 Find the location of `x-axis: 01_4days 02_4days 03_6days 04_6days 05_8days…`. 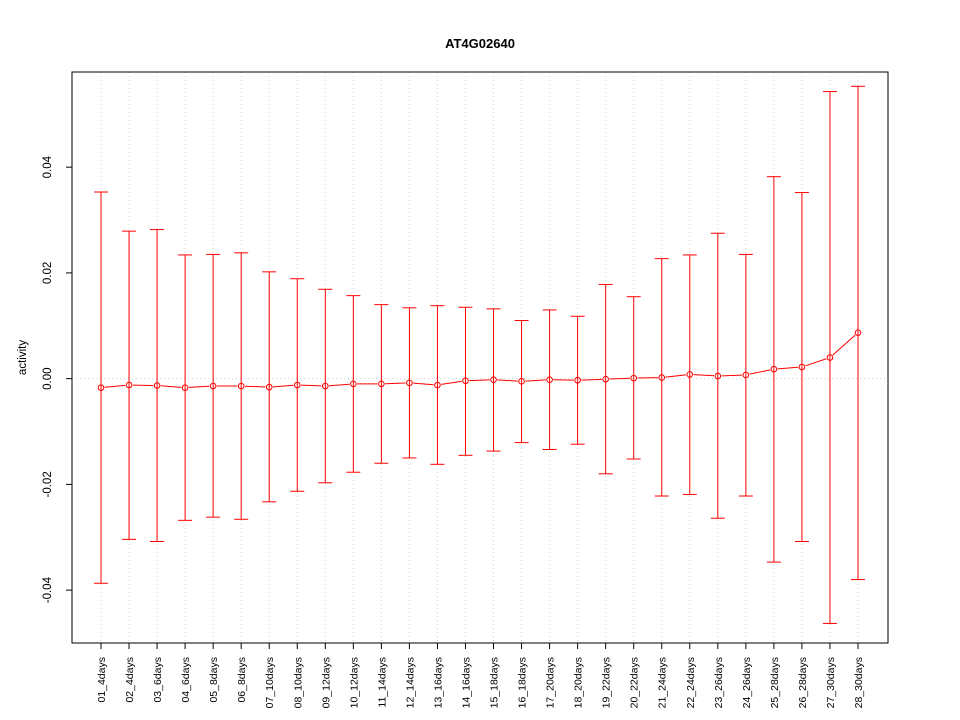

x-axis: 01_4days 02_4days 03_6days 04_6days 05_8days… is located at coordinates (480, 675).